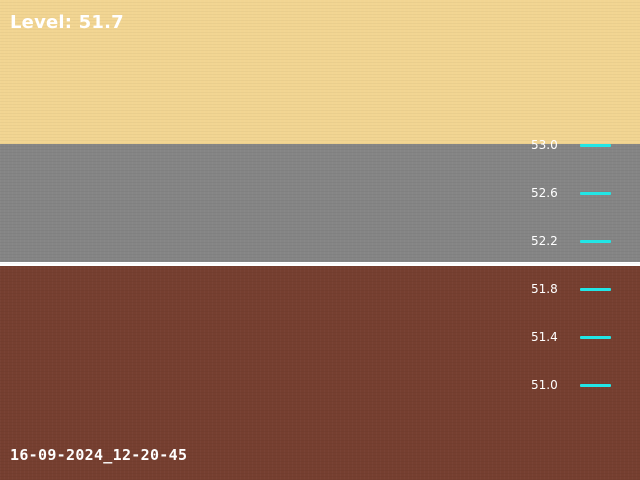  I want to click on timestamp: 16-09-2024_12-20-45, so click(99, 455).